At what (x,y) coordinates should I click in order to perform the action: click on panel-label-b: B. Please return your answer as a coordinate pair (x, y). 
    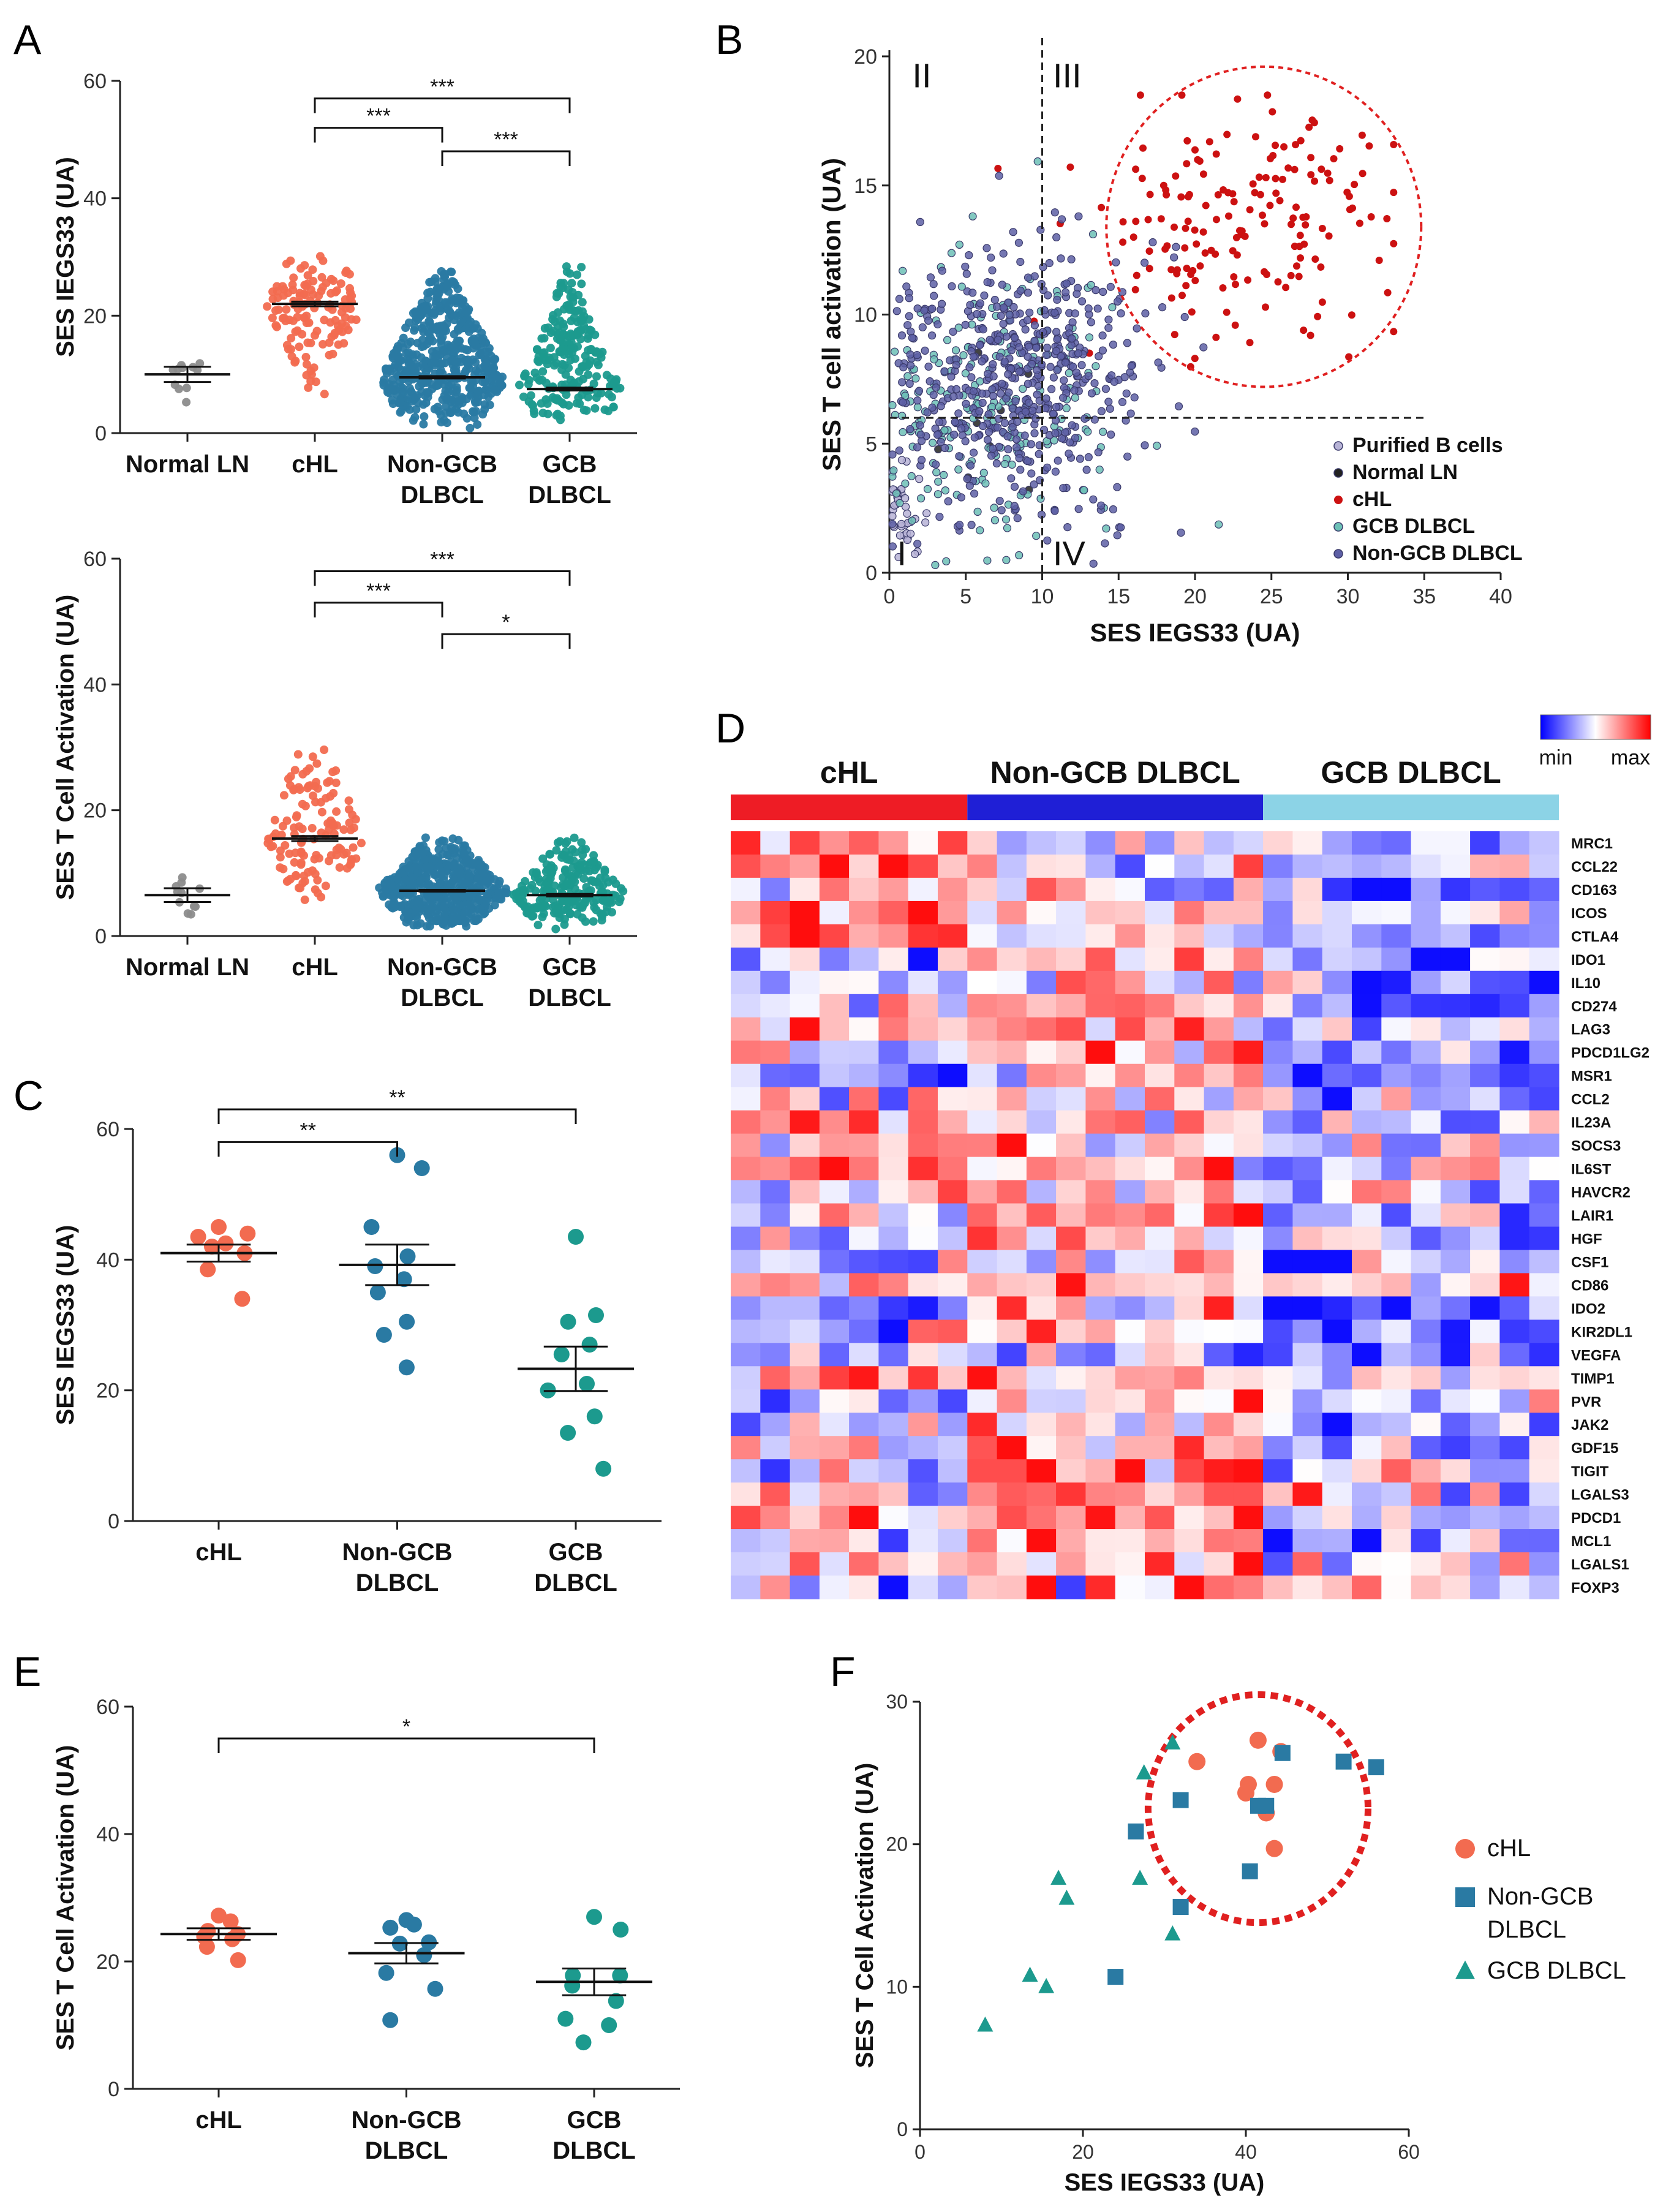
    Looking at the image, I should click on (729, 40).